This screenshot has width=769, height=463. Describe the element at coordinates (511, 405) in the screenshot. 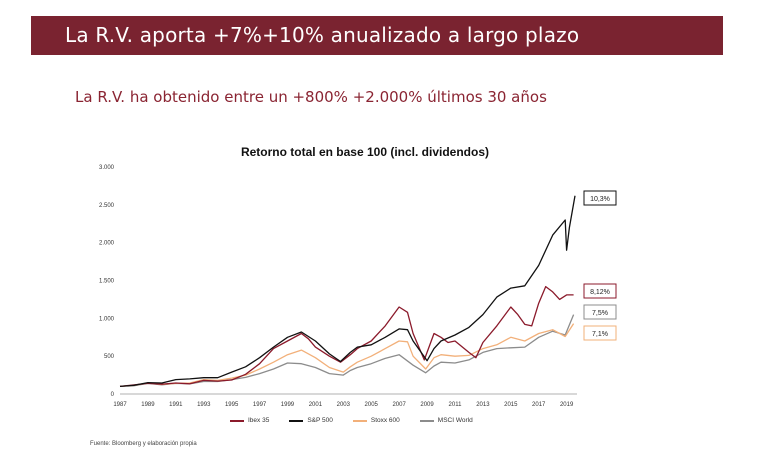

I see `x-tick-label: 2015` at that location.